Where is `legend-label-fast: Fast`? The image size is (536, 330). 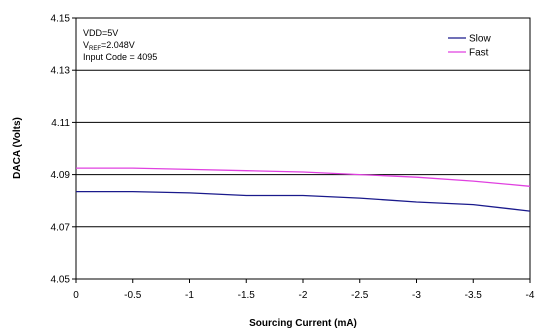
legend-label-fast: Fast is located at coordinates (479, 53).